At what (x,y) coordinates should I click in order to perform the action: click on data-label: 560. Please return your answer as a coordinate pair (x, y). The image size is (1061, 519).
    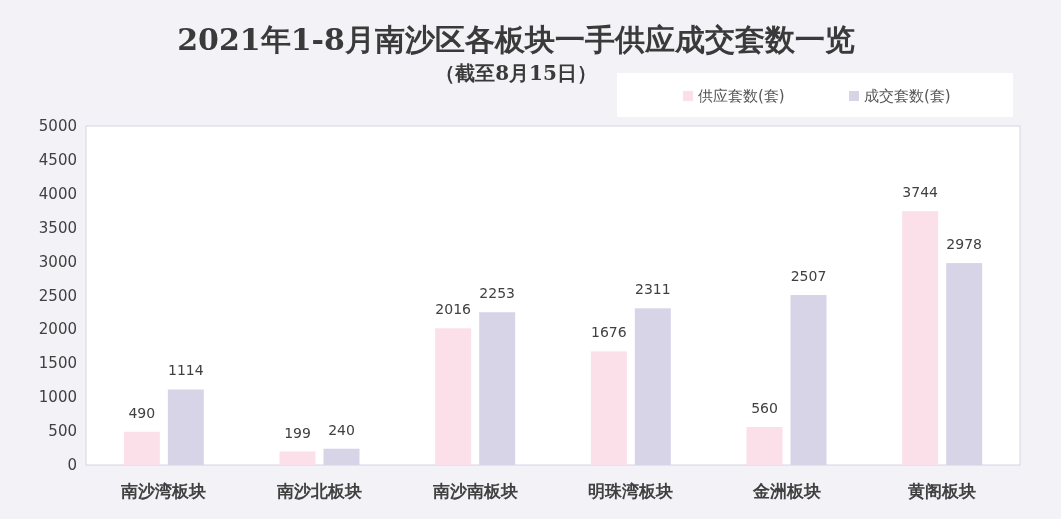
    Looking at the image, I should click on (764, 408).